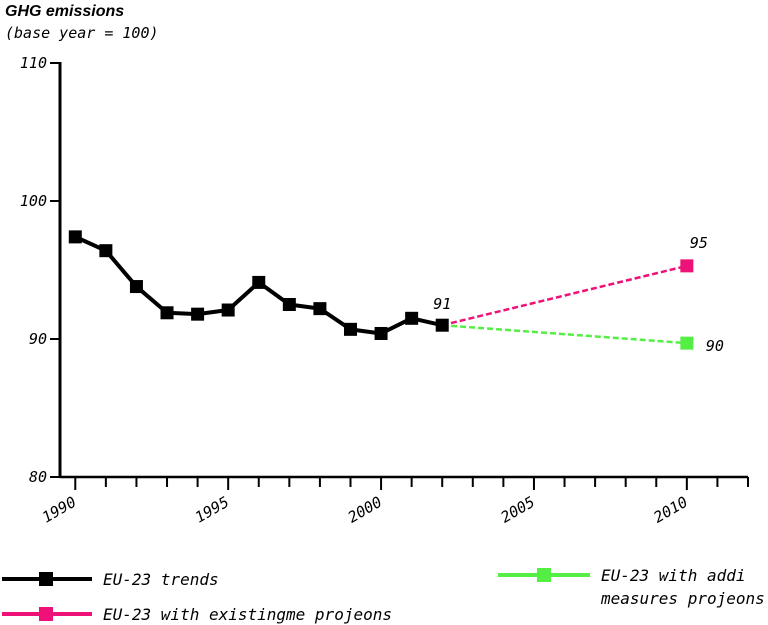 The height and width of the screenshot is (625, 768). What do you see at coordinates (33, 63) in the screenshot?
I see `y-tick-label-110: 110` at bounding box center [33, 63].